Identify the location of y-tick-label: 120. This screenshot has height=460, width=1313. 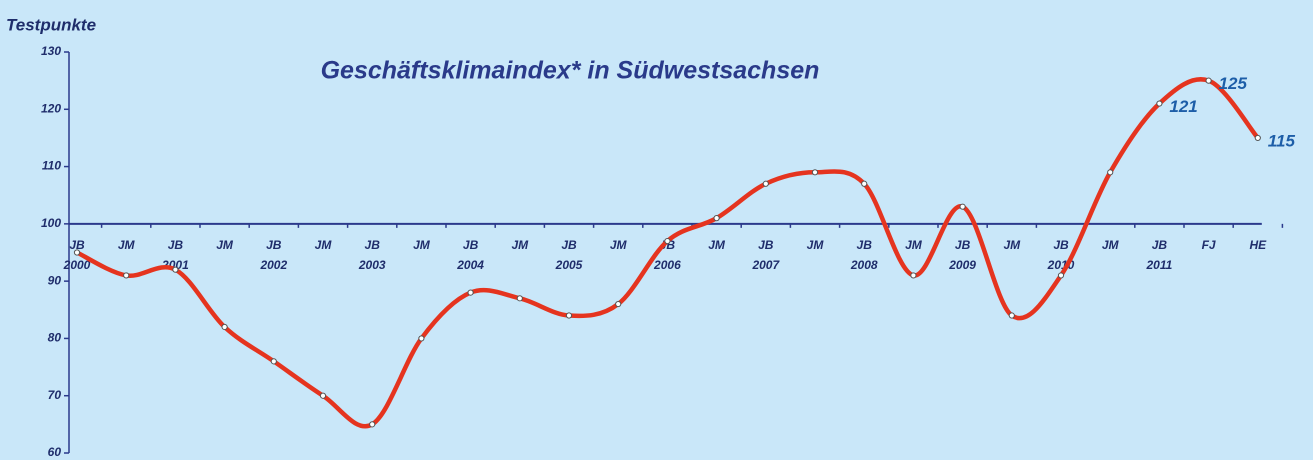
(51, 108).